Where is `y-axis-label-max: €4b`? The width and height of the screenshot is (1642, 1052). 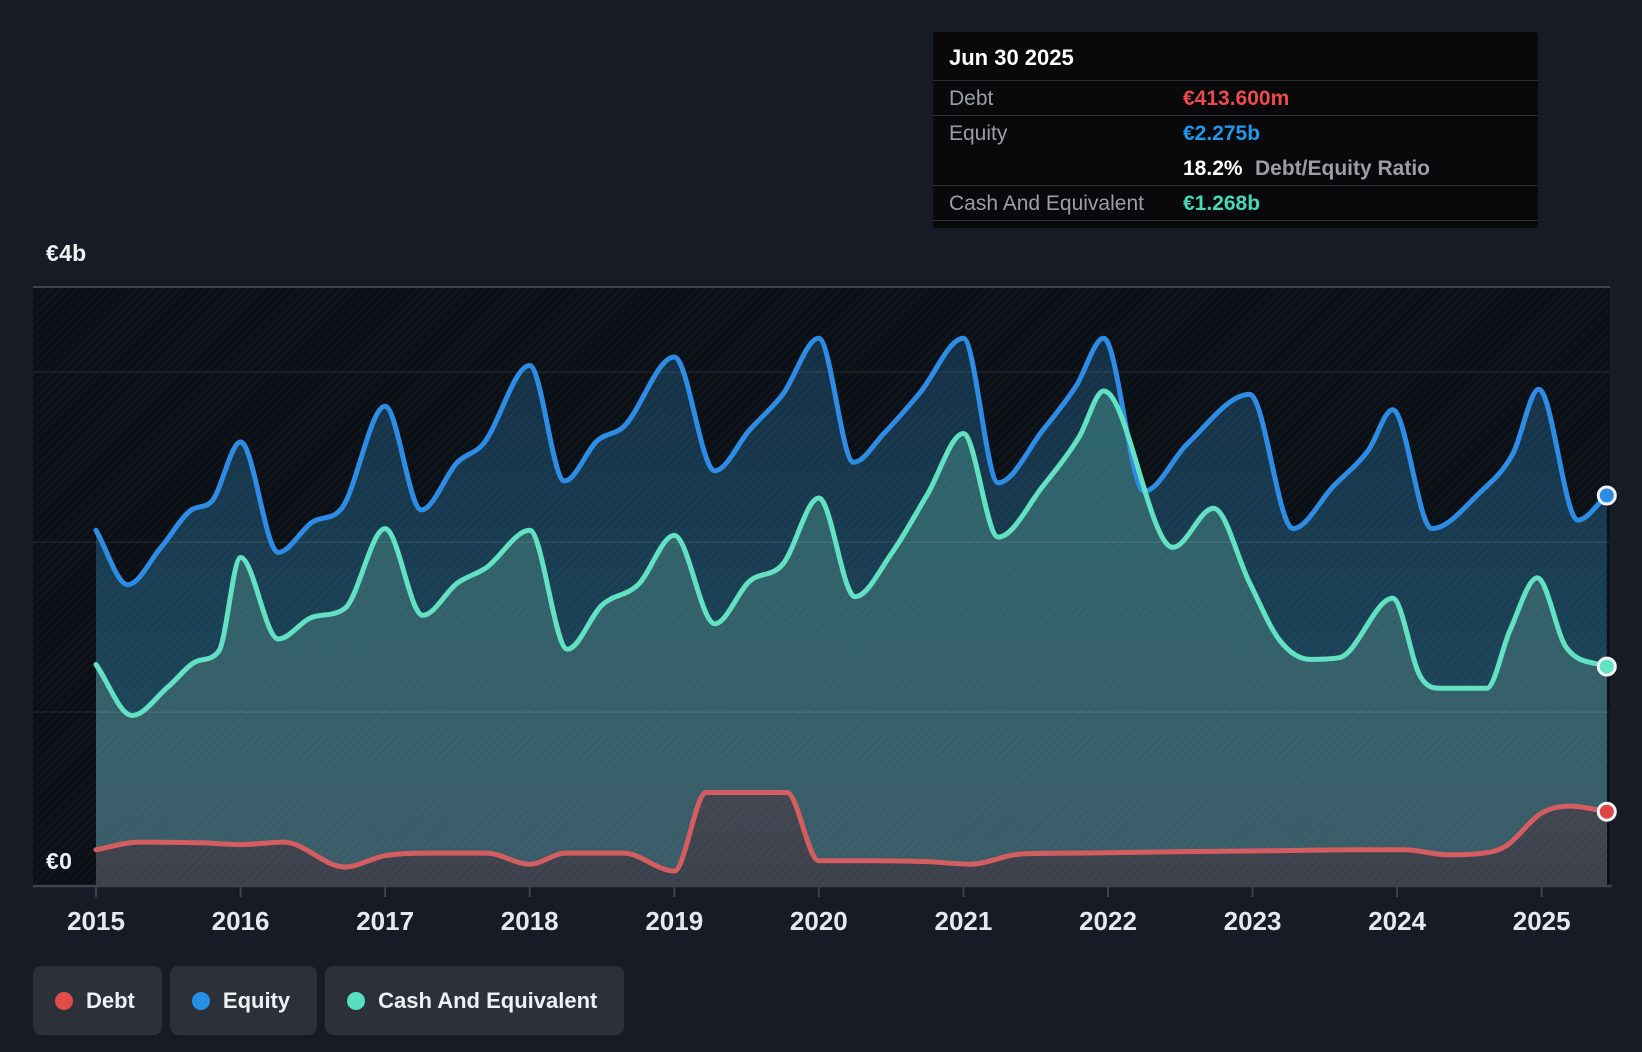 y-axis-label-max: €4b is located at coordinates (66, 253).